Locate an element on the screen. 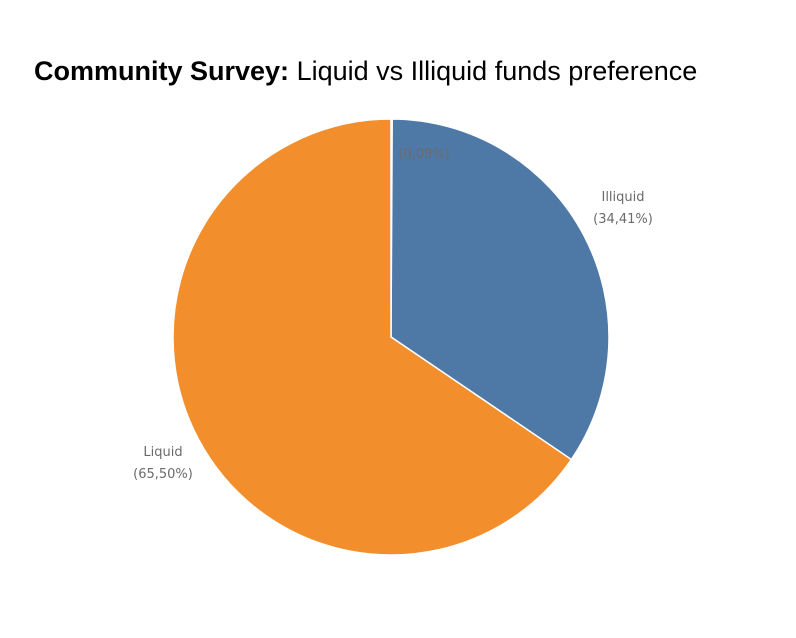 The height and width of the screenshot is (638, 796). slice-label-other: (0,09%) is located at coordinates (423, 154).